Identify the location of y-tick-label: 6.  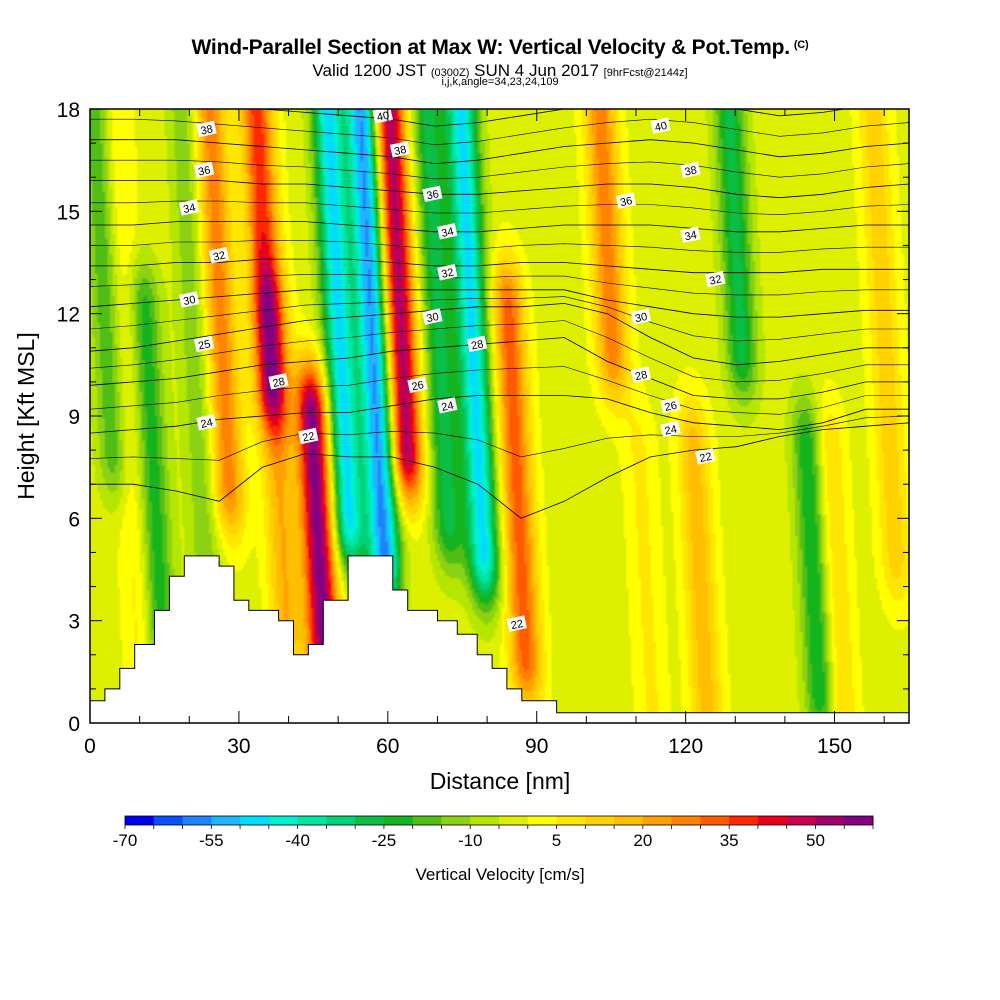
(74, 519).